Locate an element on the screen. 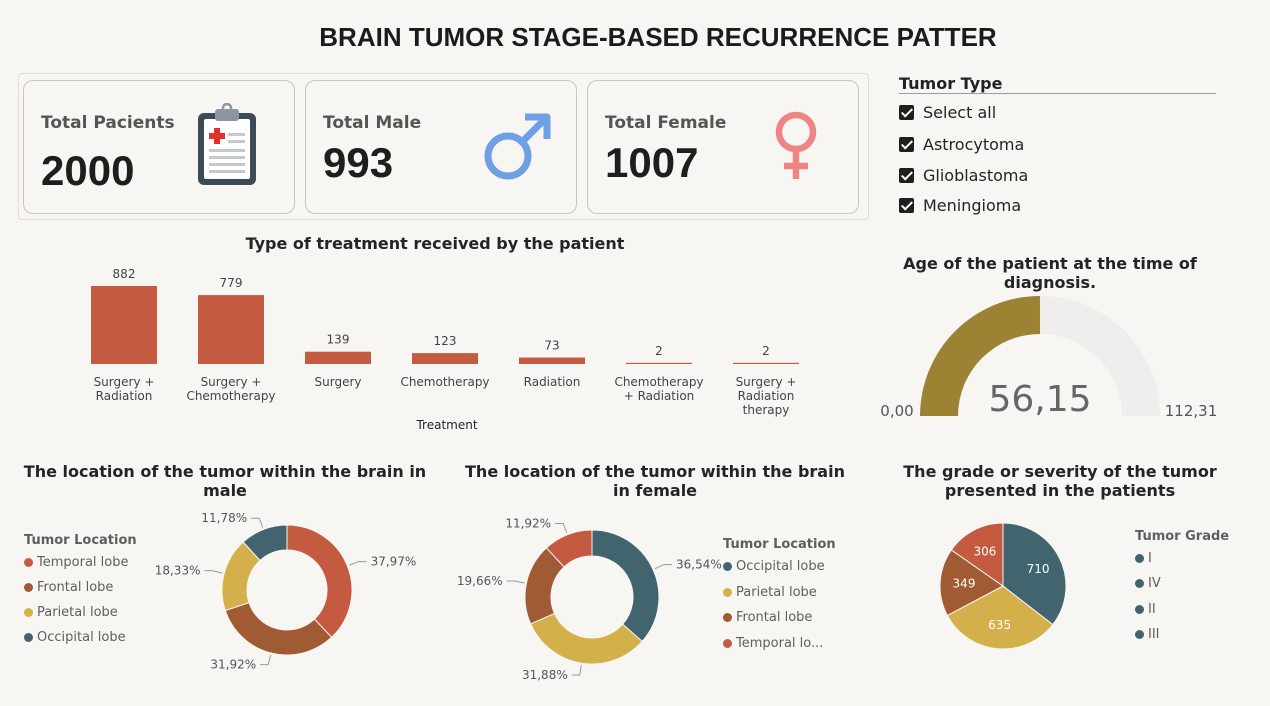 The width and height of the screenshot is (1270, 706). bar-category-label: Surgery + Chemotherapy is located at coordinates (230, 389).